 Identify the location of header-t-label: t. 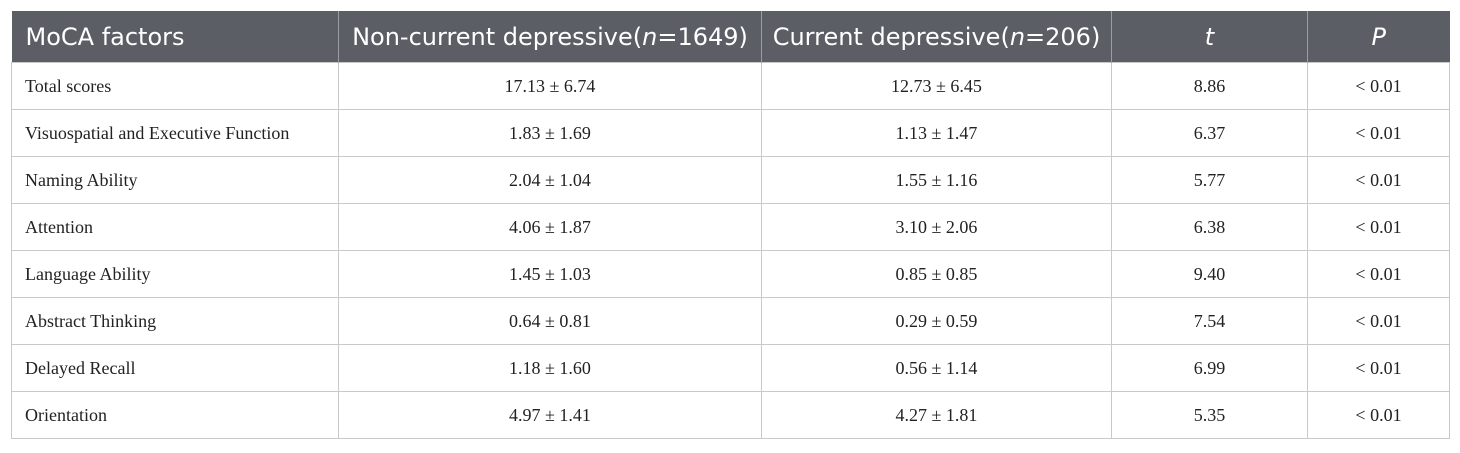
(1209, 36).